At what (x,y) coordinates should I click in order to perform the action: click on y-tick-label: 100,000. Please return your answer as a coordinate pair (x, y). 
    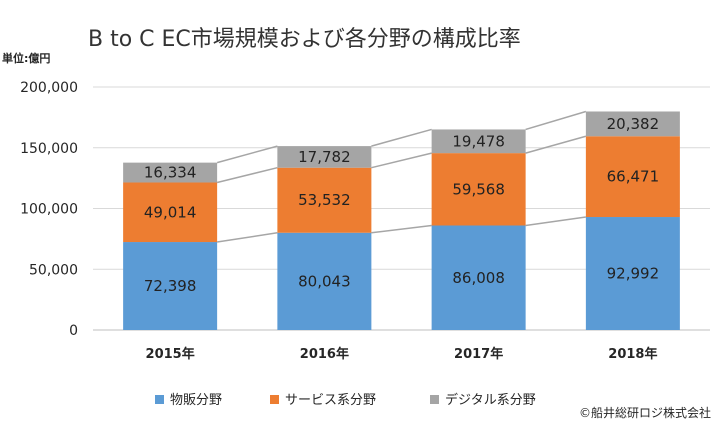
    Looking at the image, I should click on (49, 210).